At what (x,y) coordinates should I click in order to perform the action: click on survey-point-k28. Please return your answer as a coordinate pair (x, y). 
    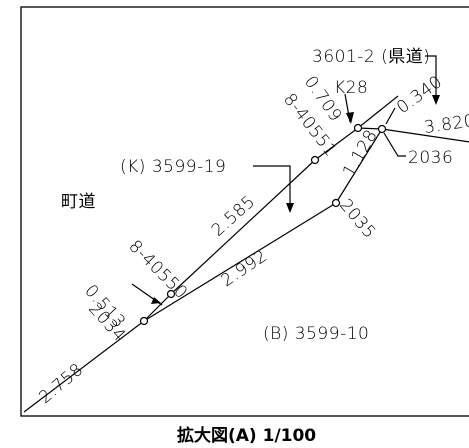
    Looking at the image, I should click on (358, 128).